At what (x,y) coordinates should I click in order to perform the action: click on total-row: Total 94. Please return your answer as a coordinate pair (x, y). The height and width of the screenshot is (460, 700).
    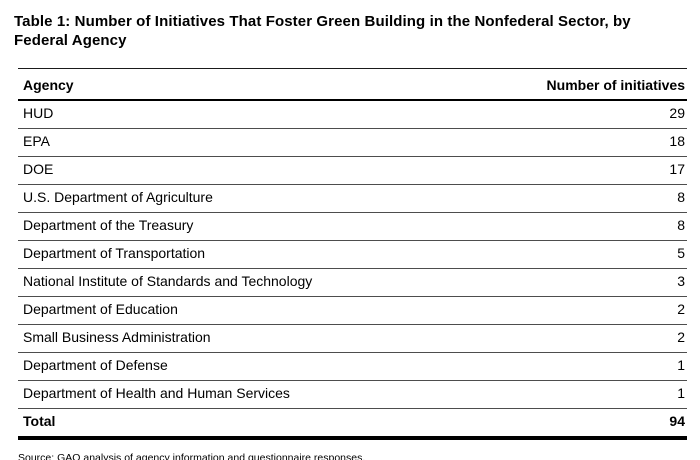
    Looking at the image, I should click on (352, 424).